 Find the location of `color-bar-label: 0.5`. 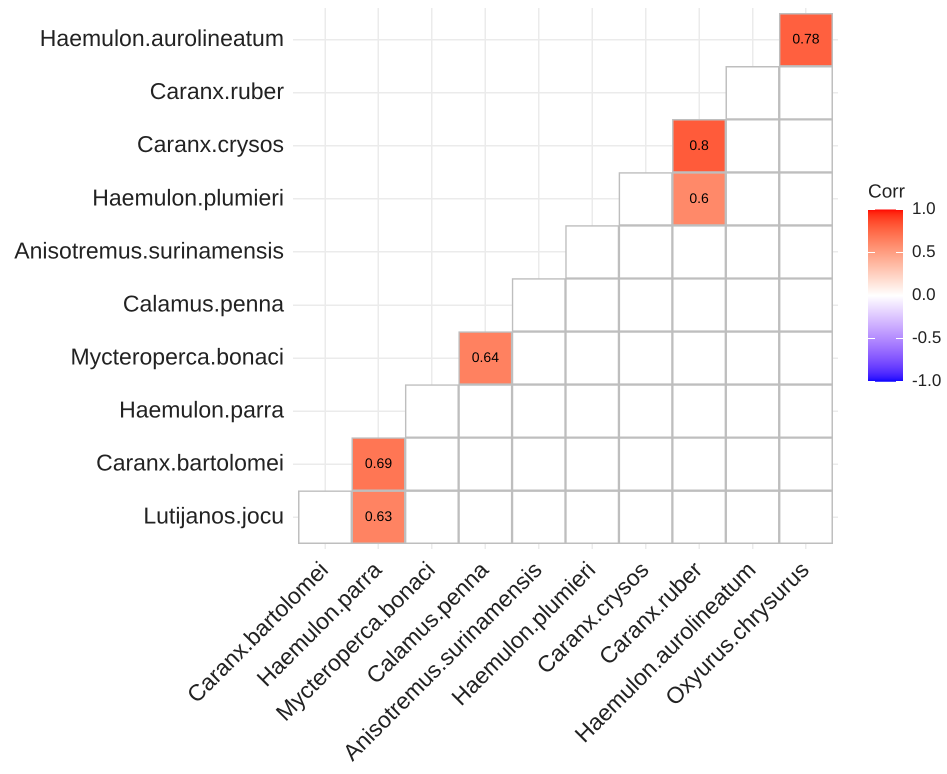

color-bar-label: 0.5 is located at coordinates (924, 252).